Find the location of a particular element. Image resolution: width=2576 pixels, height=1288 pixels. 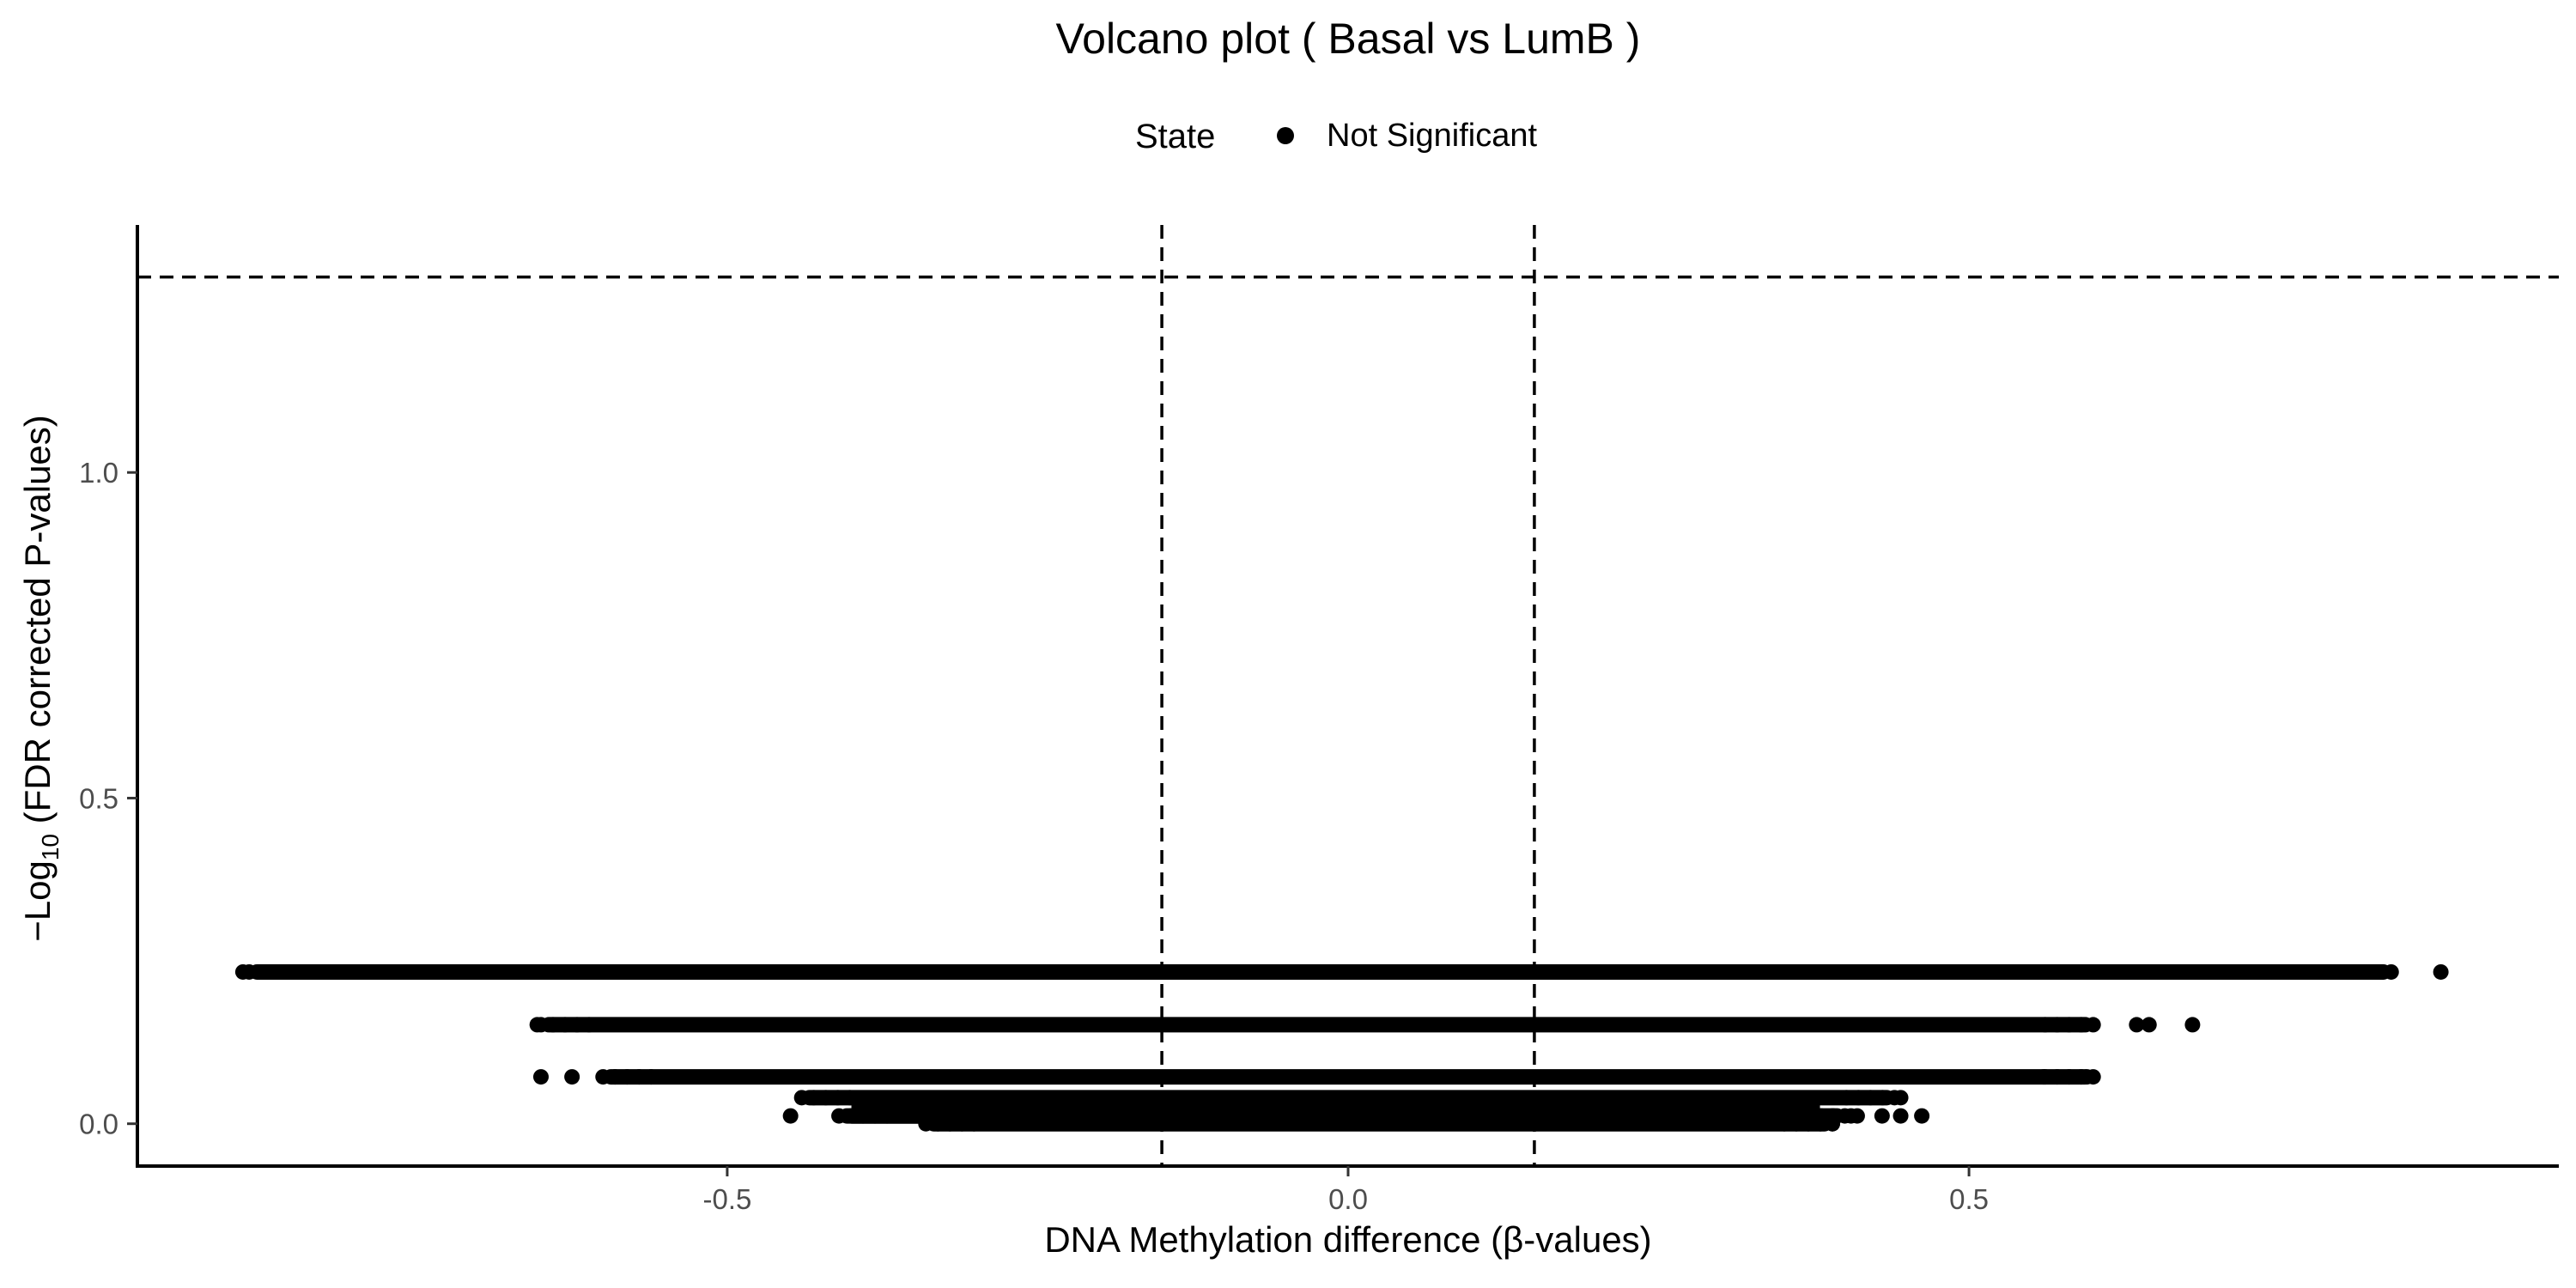

data-points is located at coordinates (1341, 1047).